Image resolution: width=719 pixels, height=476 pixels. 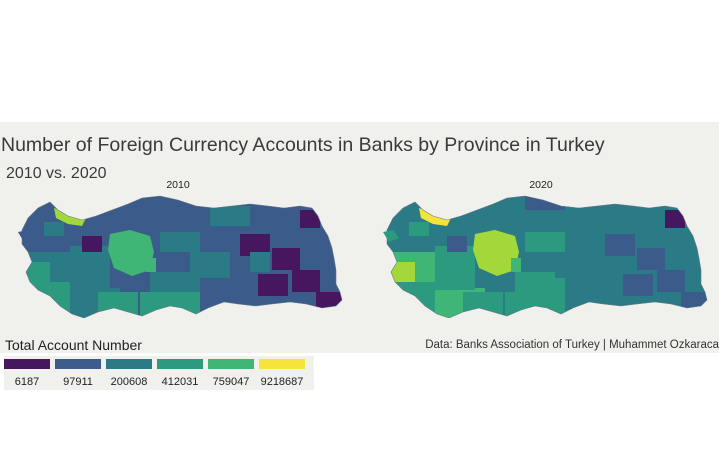 What do you see at coordinates (231, 382) in the screenshot?
I see `legend-label-5: 759047` at bounding box center [231, 382].